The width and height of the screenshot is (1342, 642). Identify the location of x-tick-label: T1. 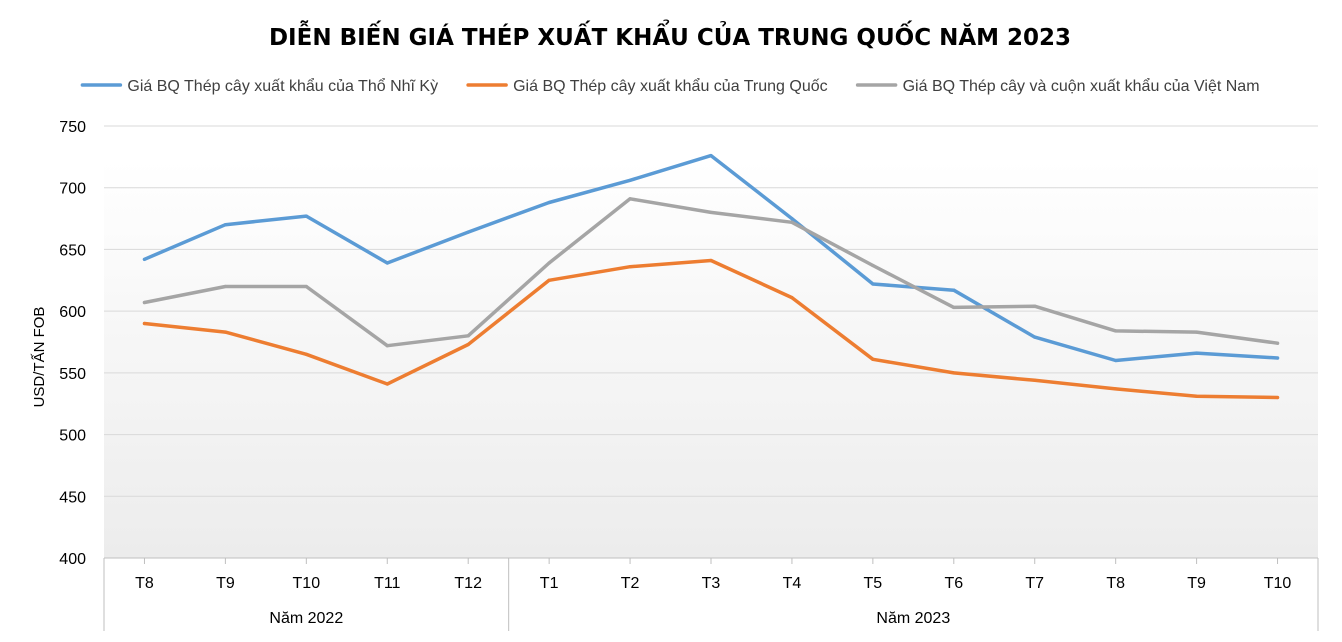
(549, 583).